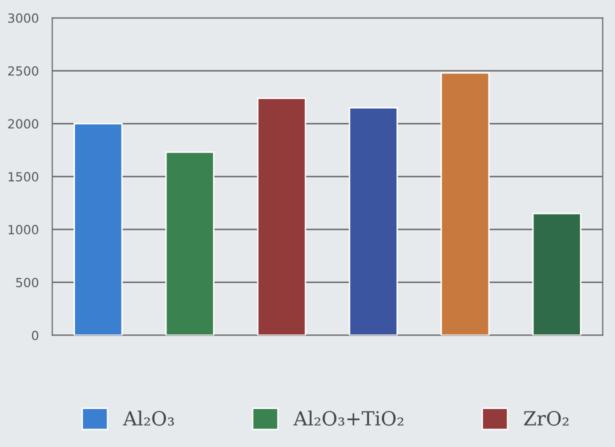  I want to click on y-tick-label: 1500, so click(23, 177).